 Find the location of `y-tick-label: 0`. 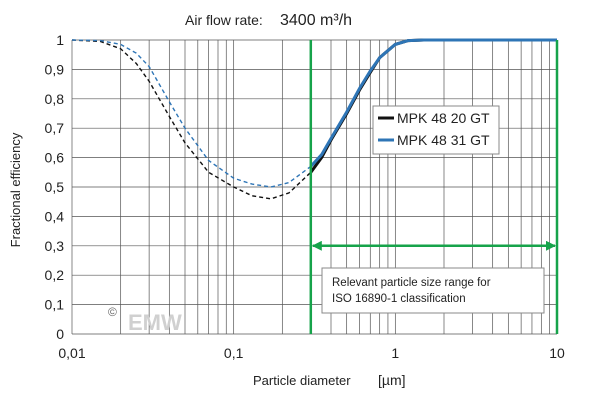

y-tick-label: 0 is located at coordinates (60, 334).